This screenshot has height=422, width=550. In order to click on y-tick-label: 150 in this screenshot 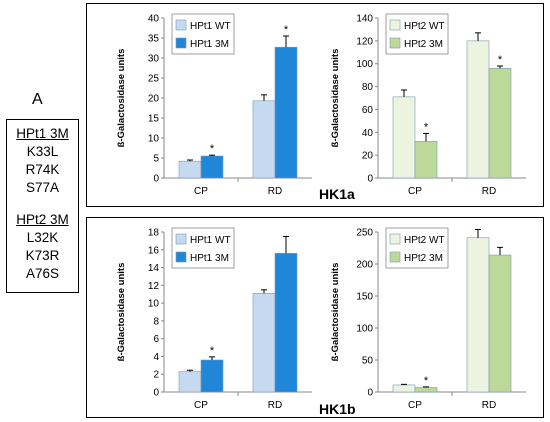, I will do `click(364, 297)`.